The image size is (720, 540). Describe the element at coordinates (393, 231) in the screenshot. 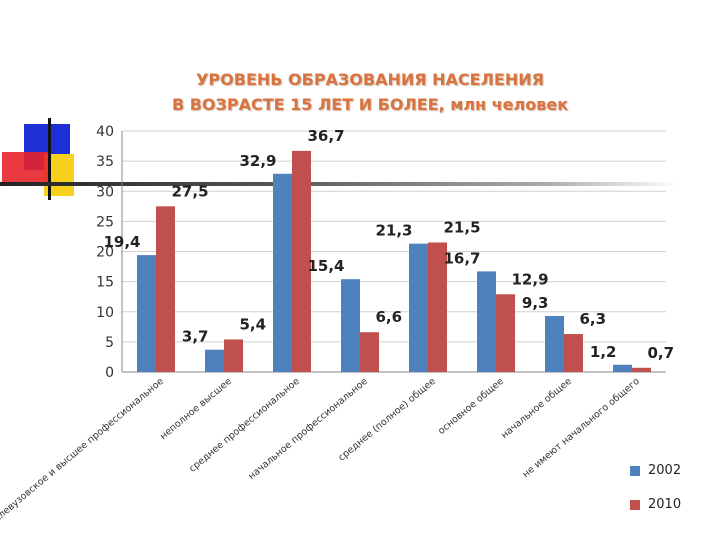

I see `data-label-2002-4: 21,3` at that location.